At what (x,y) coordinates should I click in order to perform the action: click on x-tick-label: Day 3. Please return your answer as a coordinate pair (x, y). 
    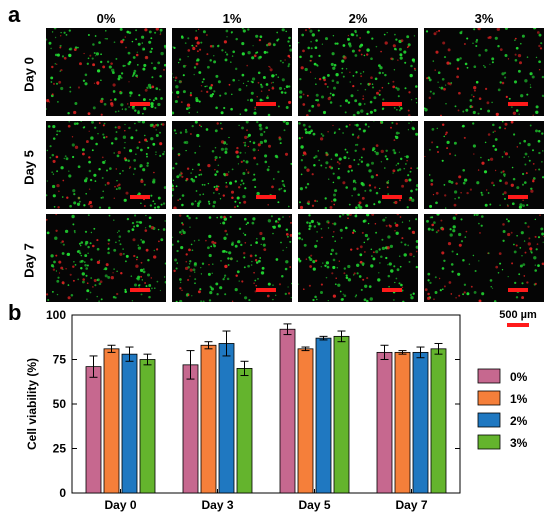
    Looking at the image, I should click on (217, 505).